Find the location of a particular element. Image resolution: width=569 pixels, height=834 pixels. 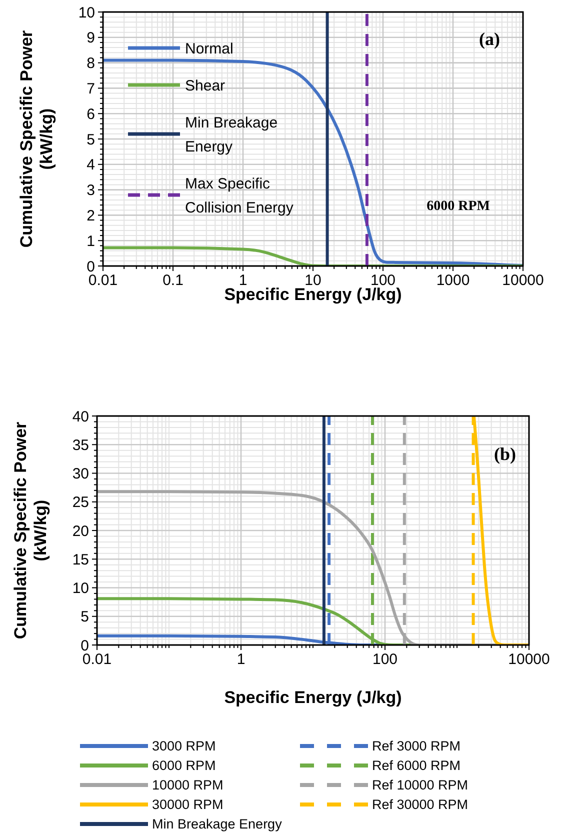

legend-label: Ref 10000 RPM is located at coordinates (420, 785).